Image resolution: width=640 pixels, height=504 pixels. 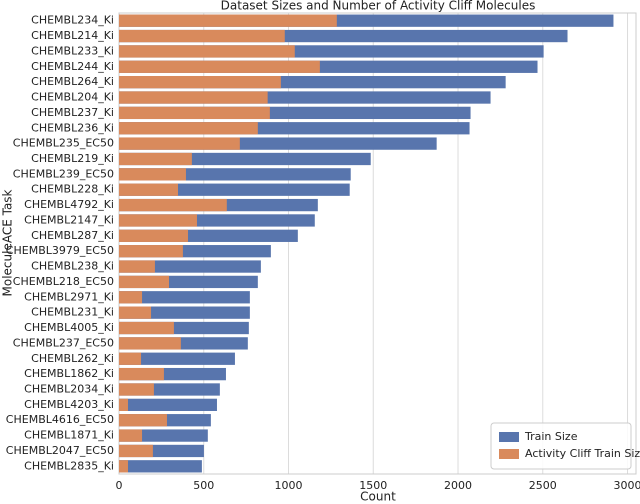 I want to click on y-tick-label: CHEMBL287_Ki, so click(x=72, y=235).